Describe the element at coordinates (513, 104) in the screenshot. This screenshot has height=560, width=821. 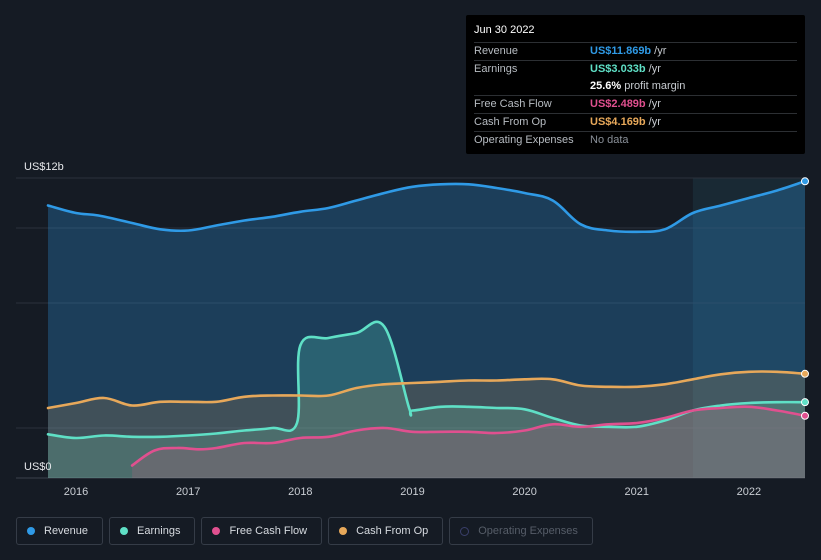
I see `tooltip-row-label: Free Cash Flow` at that location.